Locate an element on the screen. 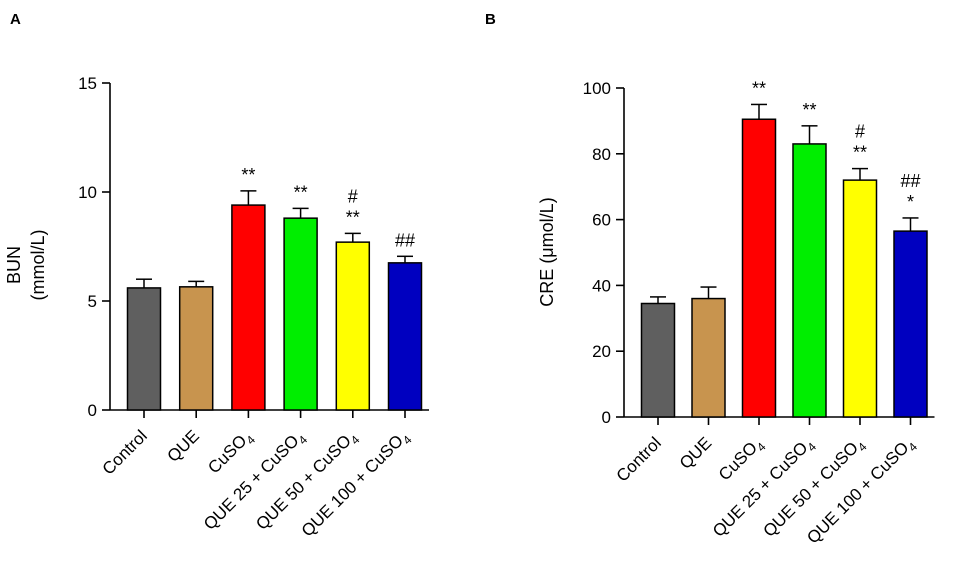 The width and height of the screenshot is (957, 585). panel-a-y-axis-unit: (mmol/L) is located at coordinates (38, 265).